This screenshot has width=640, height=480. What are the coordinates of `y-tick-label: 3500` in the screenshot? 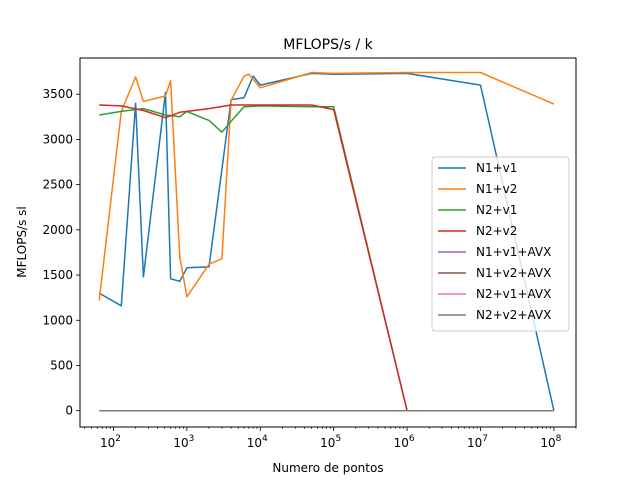 It's located at (57, 94).